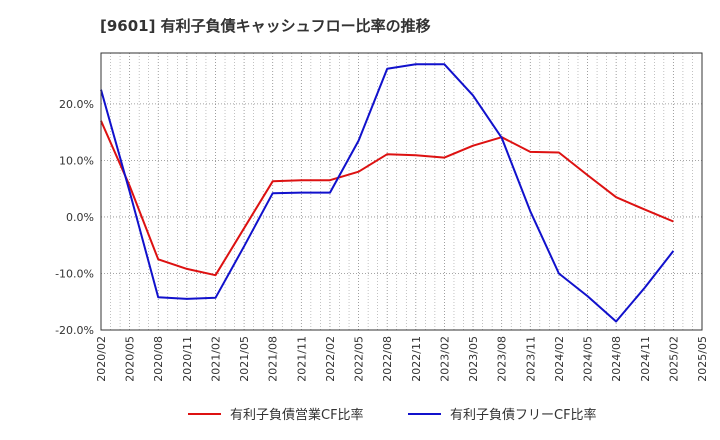 Image resolution: width=720 pixels, height=440 pixels. What do you see at coordinates (265, 26) in the screenshot?
I see `chart-title: [9601] 有利子負債キャッシュフロー比率の推移` at bounding box center [265, 26].